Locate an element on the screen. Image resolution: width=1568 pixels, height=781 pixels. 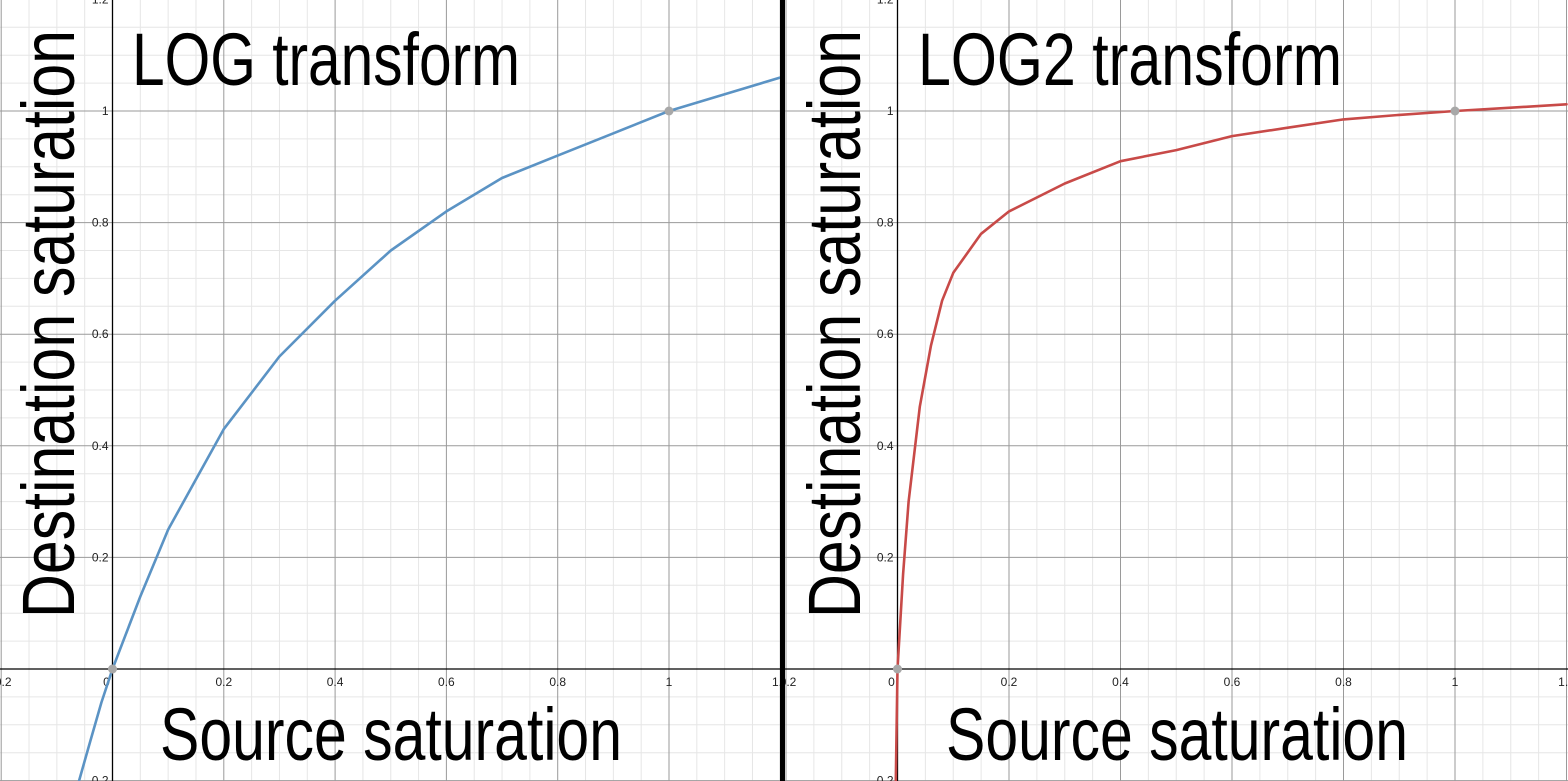
panel-divider is located at coordinates (782, 390).